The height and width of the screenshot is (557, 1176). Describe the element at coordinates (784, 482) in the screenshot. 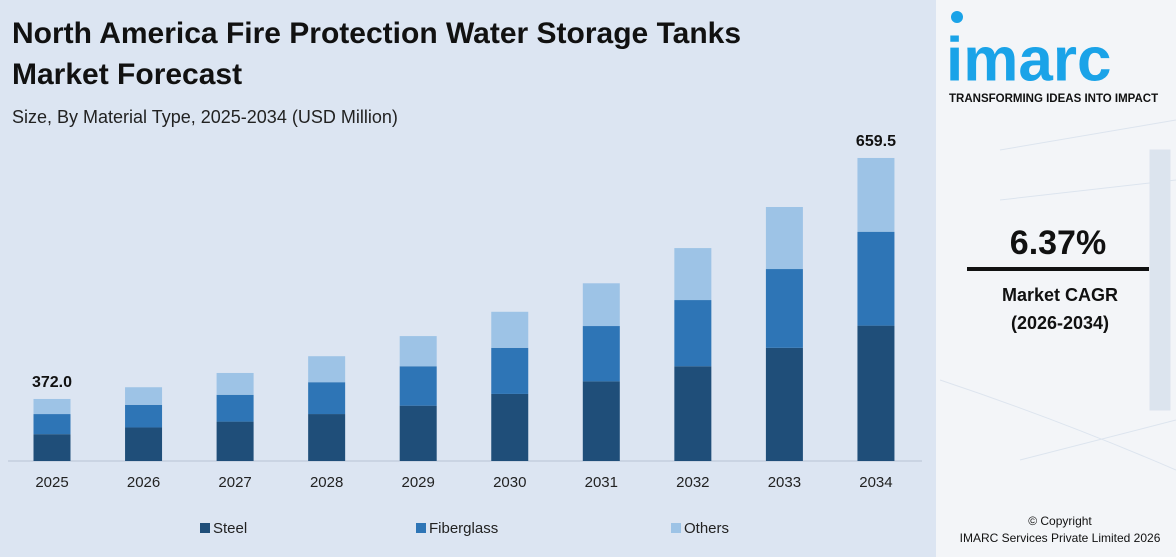

I see `x-tick-label: 2033` at that location.